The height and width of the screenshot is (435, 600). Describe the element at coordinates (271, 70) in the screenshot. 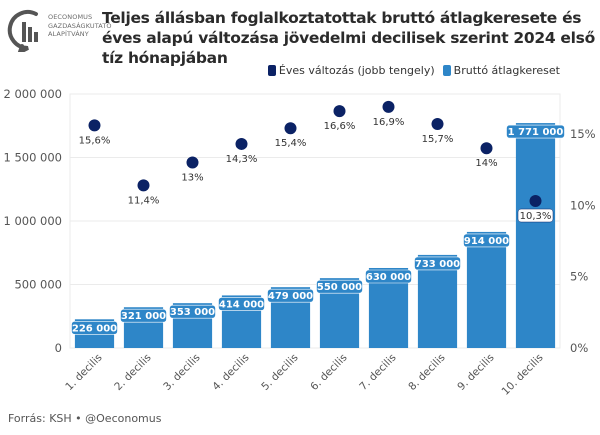

I see `legend-swatch-change` at that location.